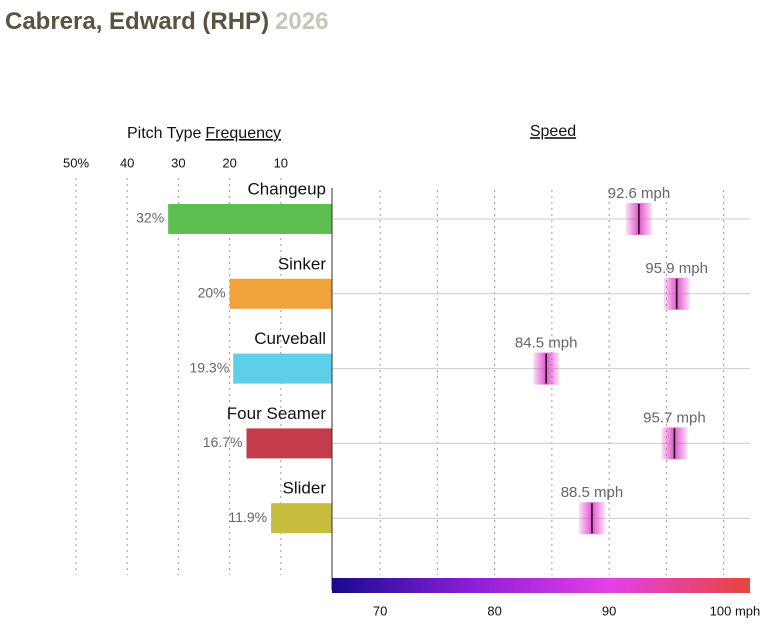 The height and width of the screenshot is (634, 768). I want to click on value-label: 16.7%, so click(223, 442).